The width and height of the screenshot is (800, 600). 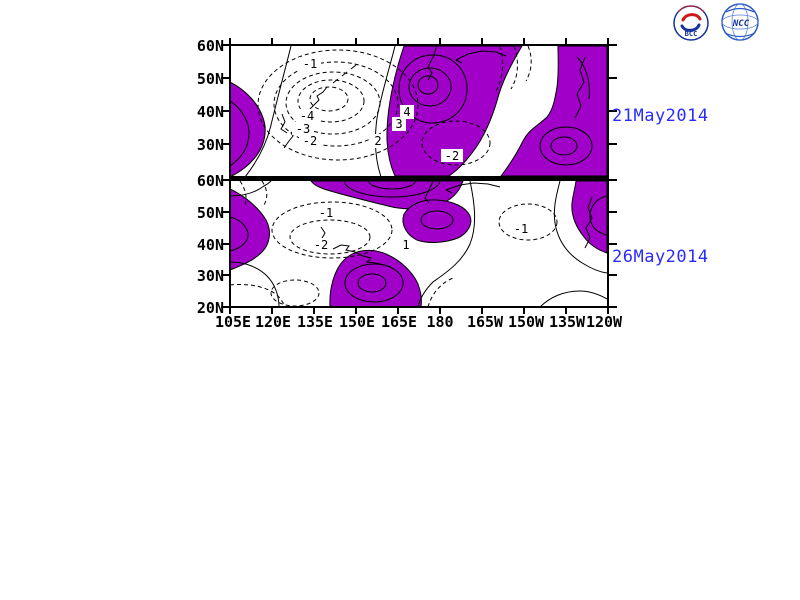 I want to click on lat-axis-top: 60N 50N 40N 30N, so click(x=210, y=95).